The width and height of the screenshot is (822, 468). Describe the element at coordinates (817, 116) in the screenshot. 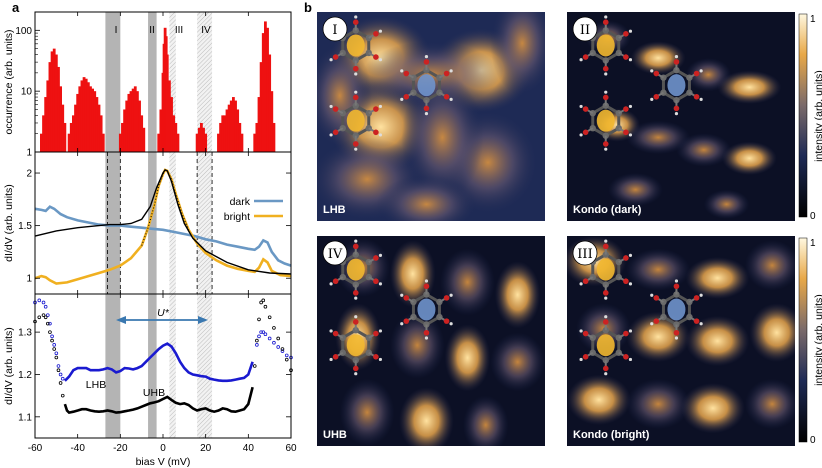

I see `colorbar-top-label: intensity (arb. units)` at that location.